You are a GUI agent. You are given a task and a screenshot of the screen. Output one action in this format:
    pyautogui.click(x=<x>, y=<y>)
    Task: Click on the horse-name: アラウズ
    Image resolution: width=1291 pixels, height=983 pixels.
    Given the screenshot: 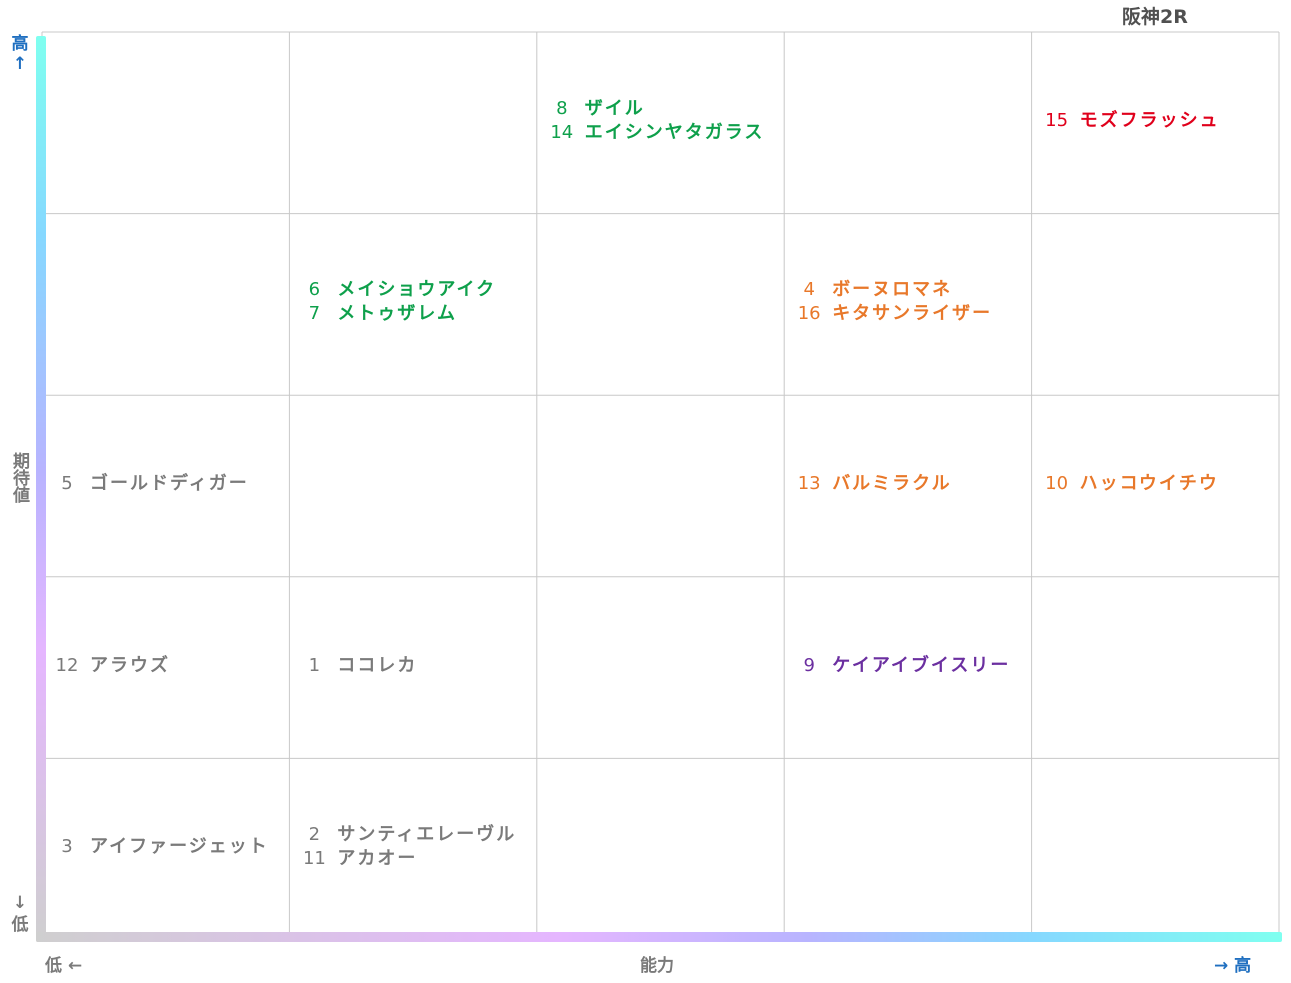 What is the action you would take?
    pyautogui.click(x=130, y=665)
    